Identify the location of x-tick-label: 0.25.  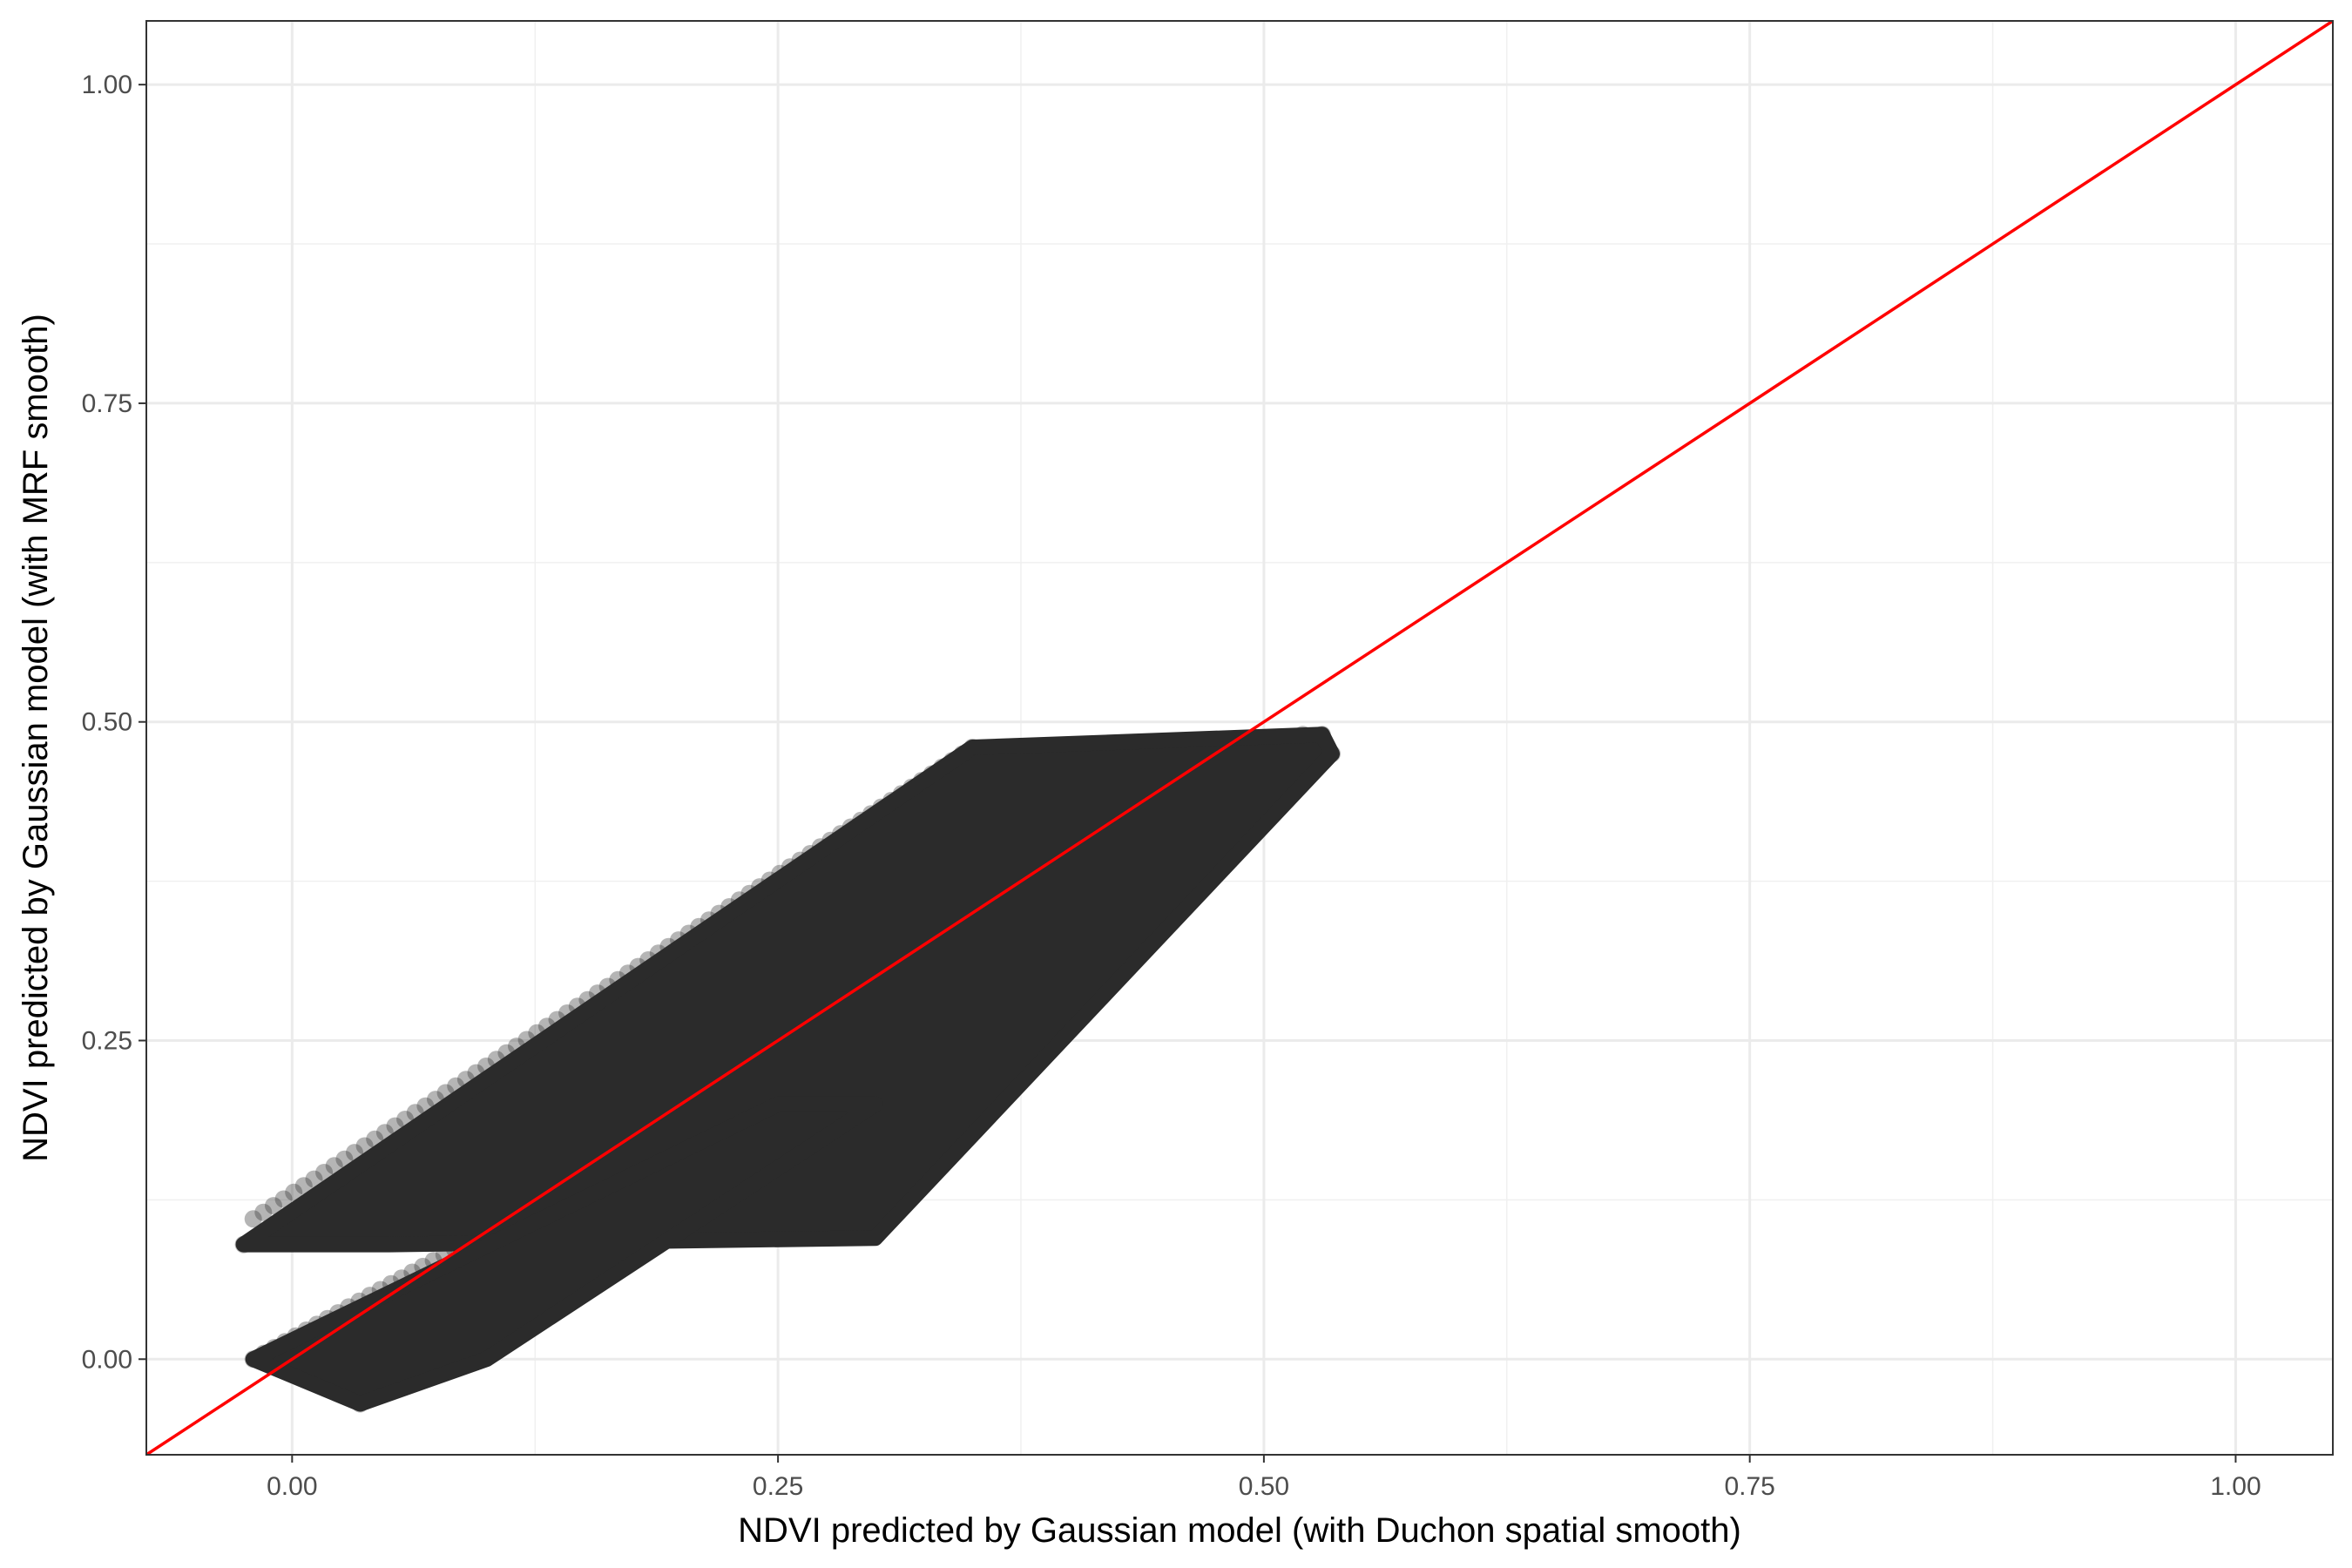
(778, 1487).